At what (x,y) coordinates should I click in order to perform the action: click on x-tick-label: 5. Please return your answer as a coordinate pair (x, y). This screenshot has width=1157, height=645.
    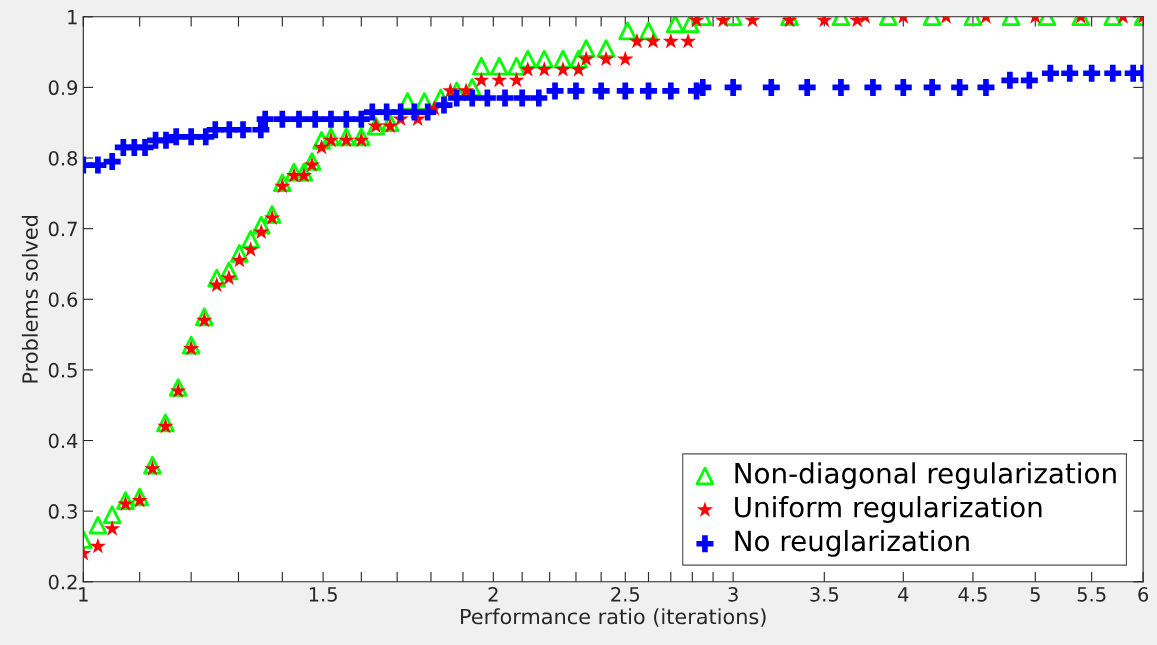
    Looking at the image, I should click on (1035, 594).